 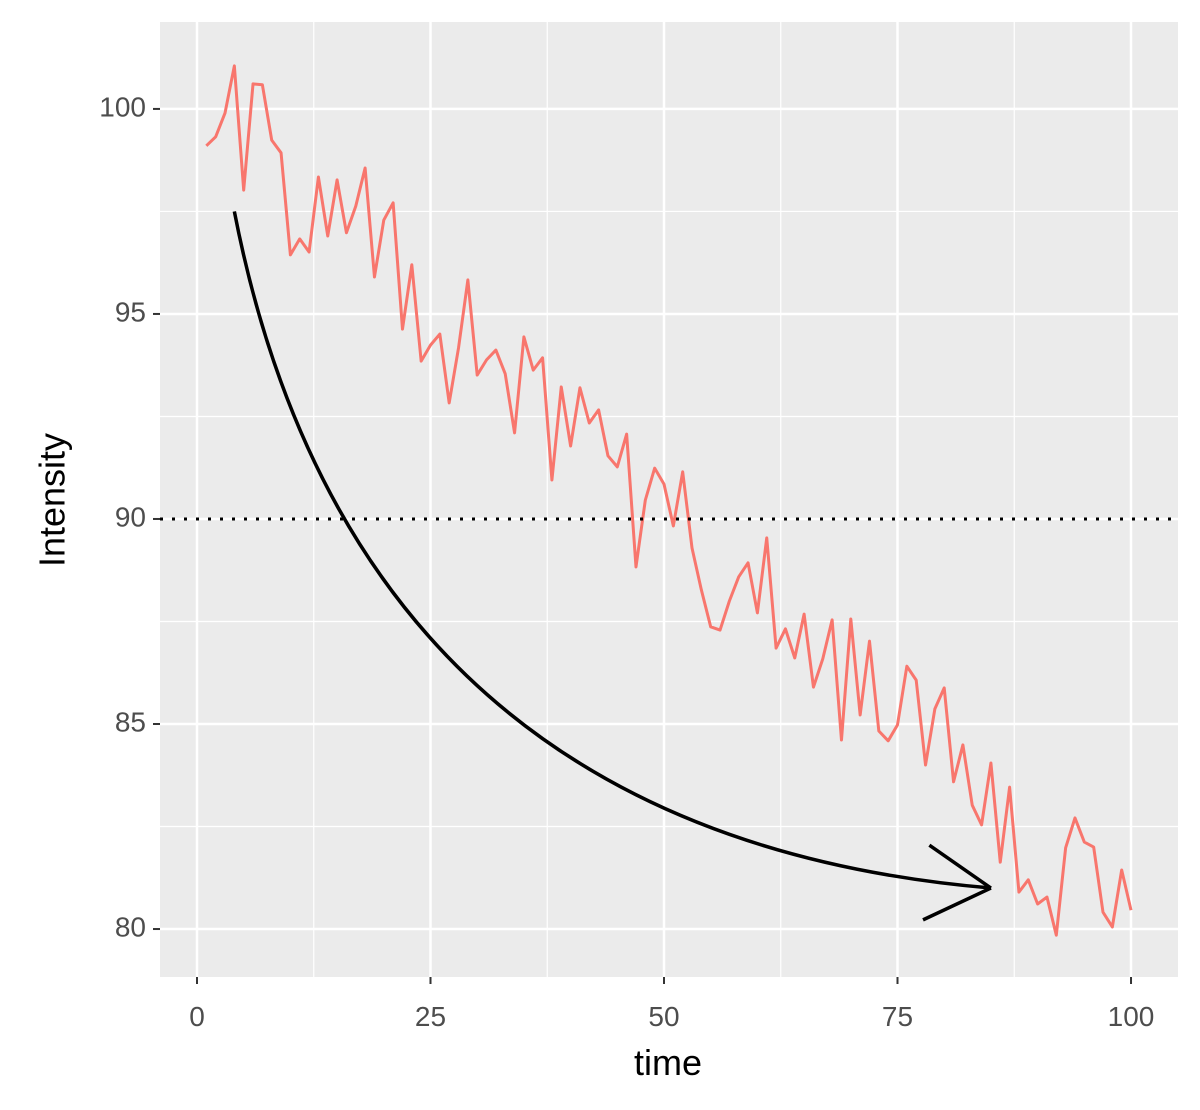 I want to click on x-tick-label: 100, so click(x=1131, y=1016).